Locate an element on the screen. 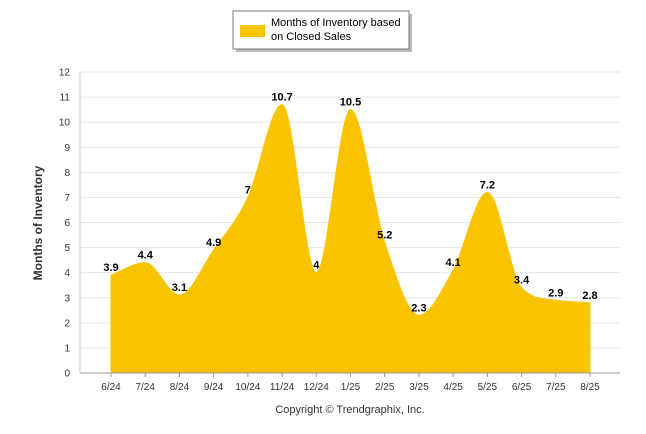  data-label: 2.3 is located at coordinates (418, 308).